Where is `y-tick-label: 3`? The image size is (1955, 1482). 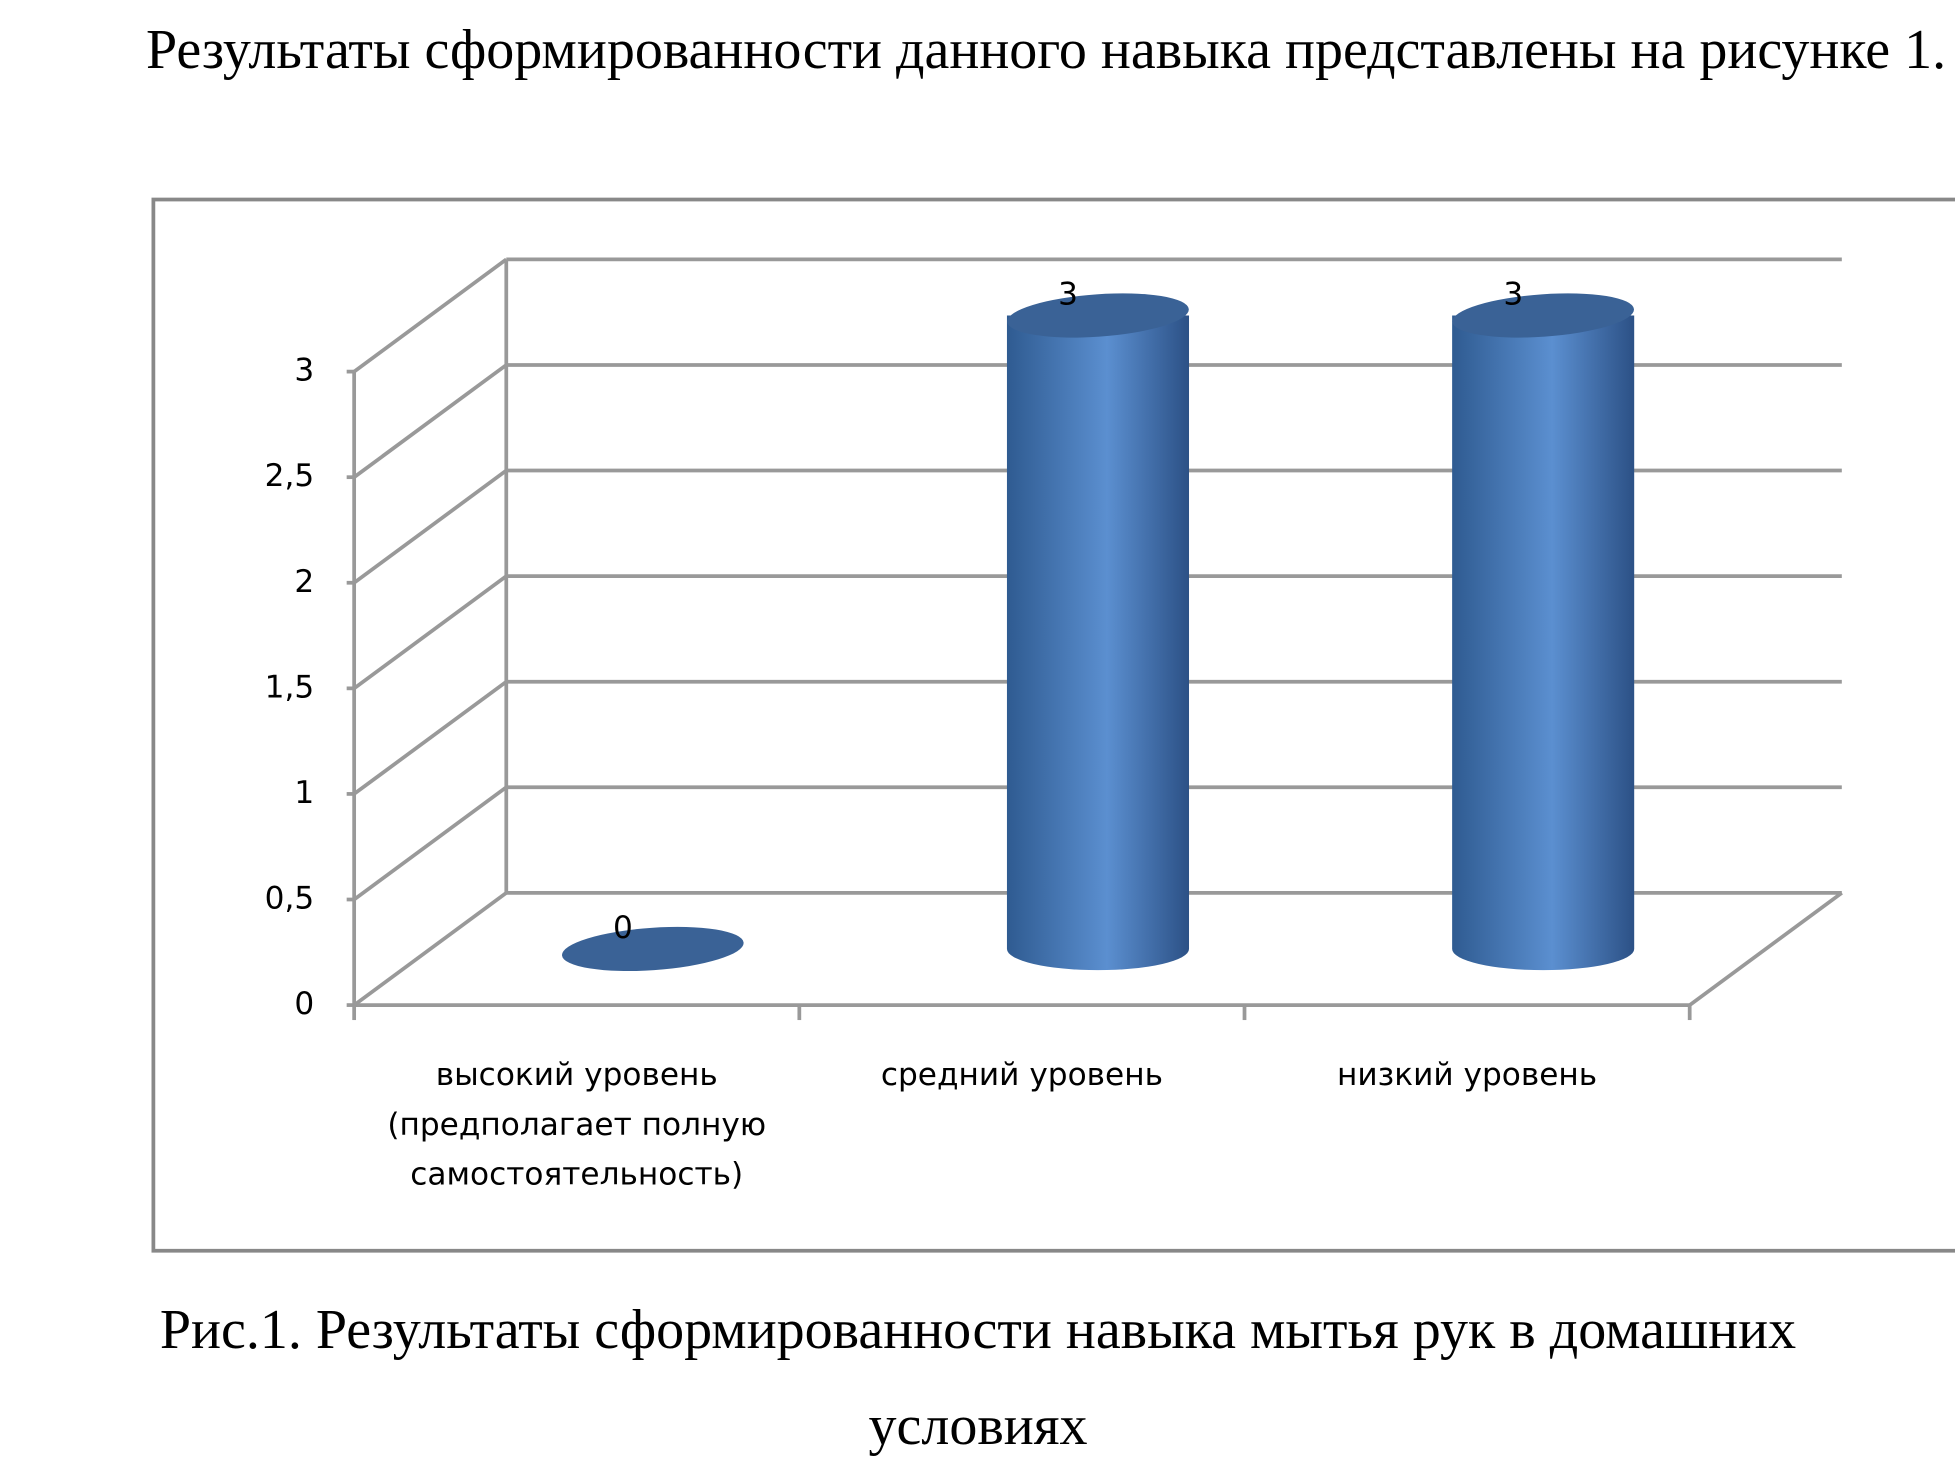
y-tick-label: 3 is located at coordinates (304, 371).